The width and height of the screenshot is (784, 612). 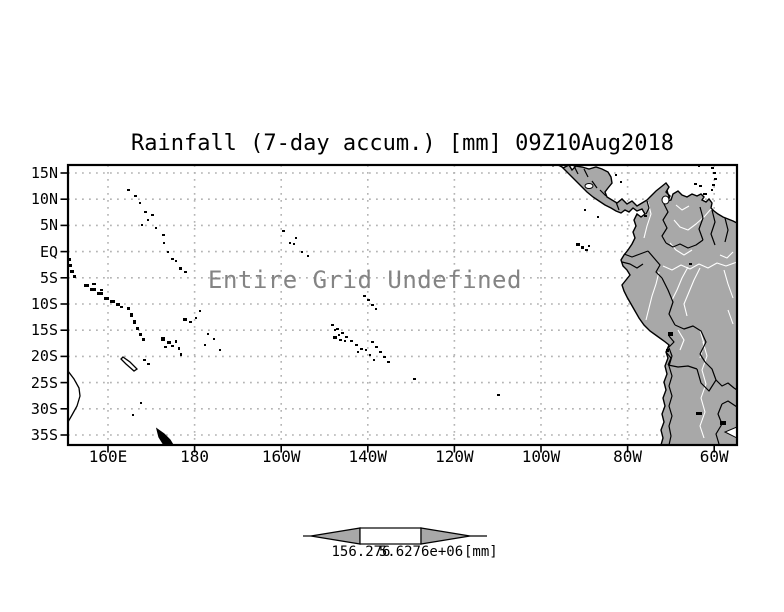 What do you see at coordinates (108, 456) in the screenshot?
I see `x-tick-label: 160E` at bounding box center [108, 456].